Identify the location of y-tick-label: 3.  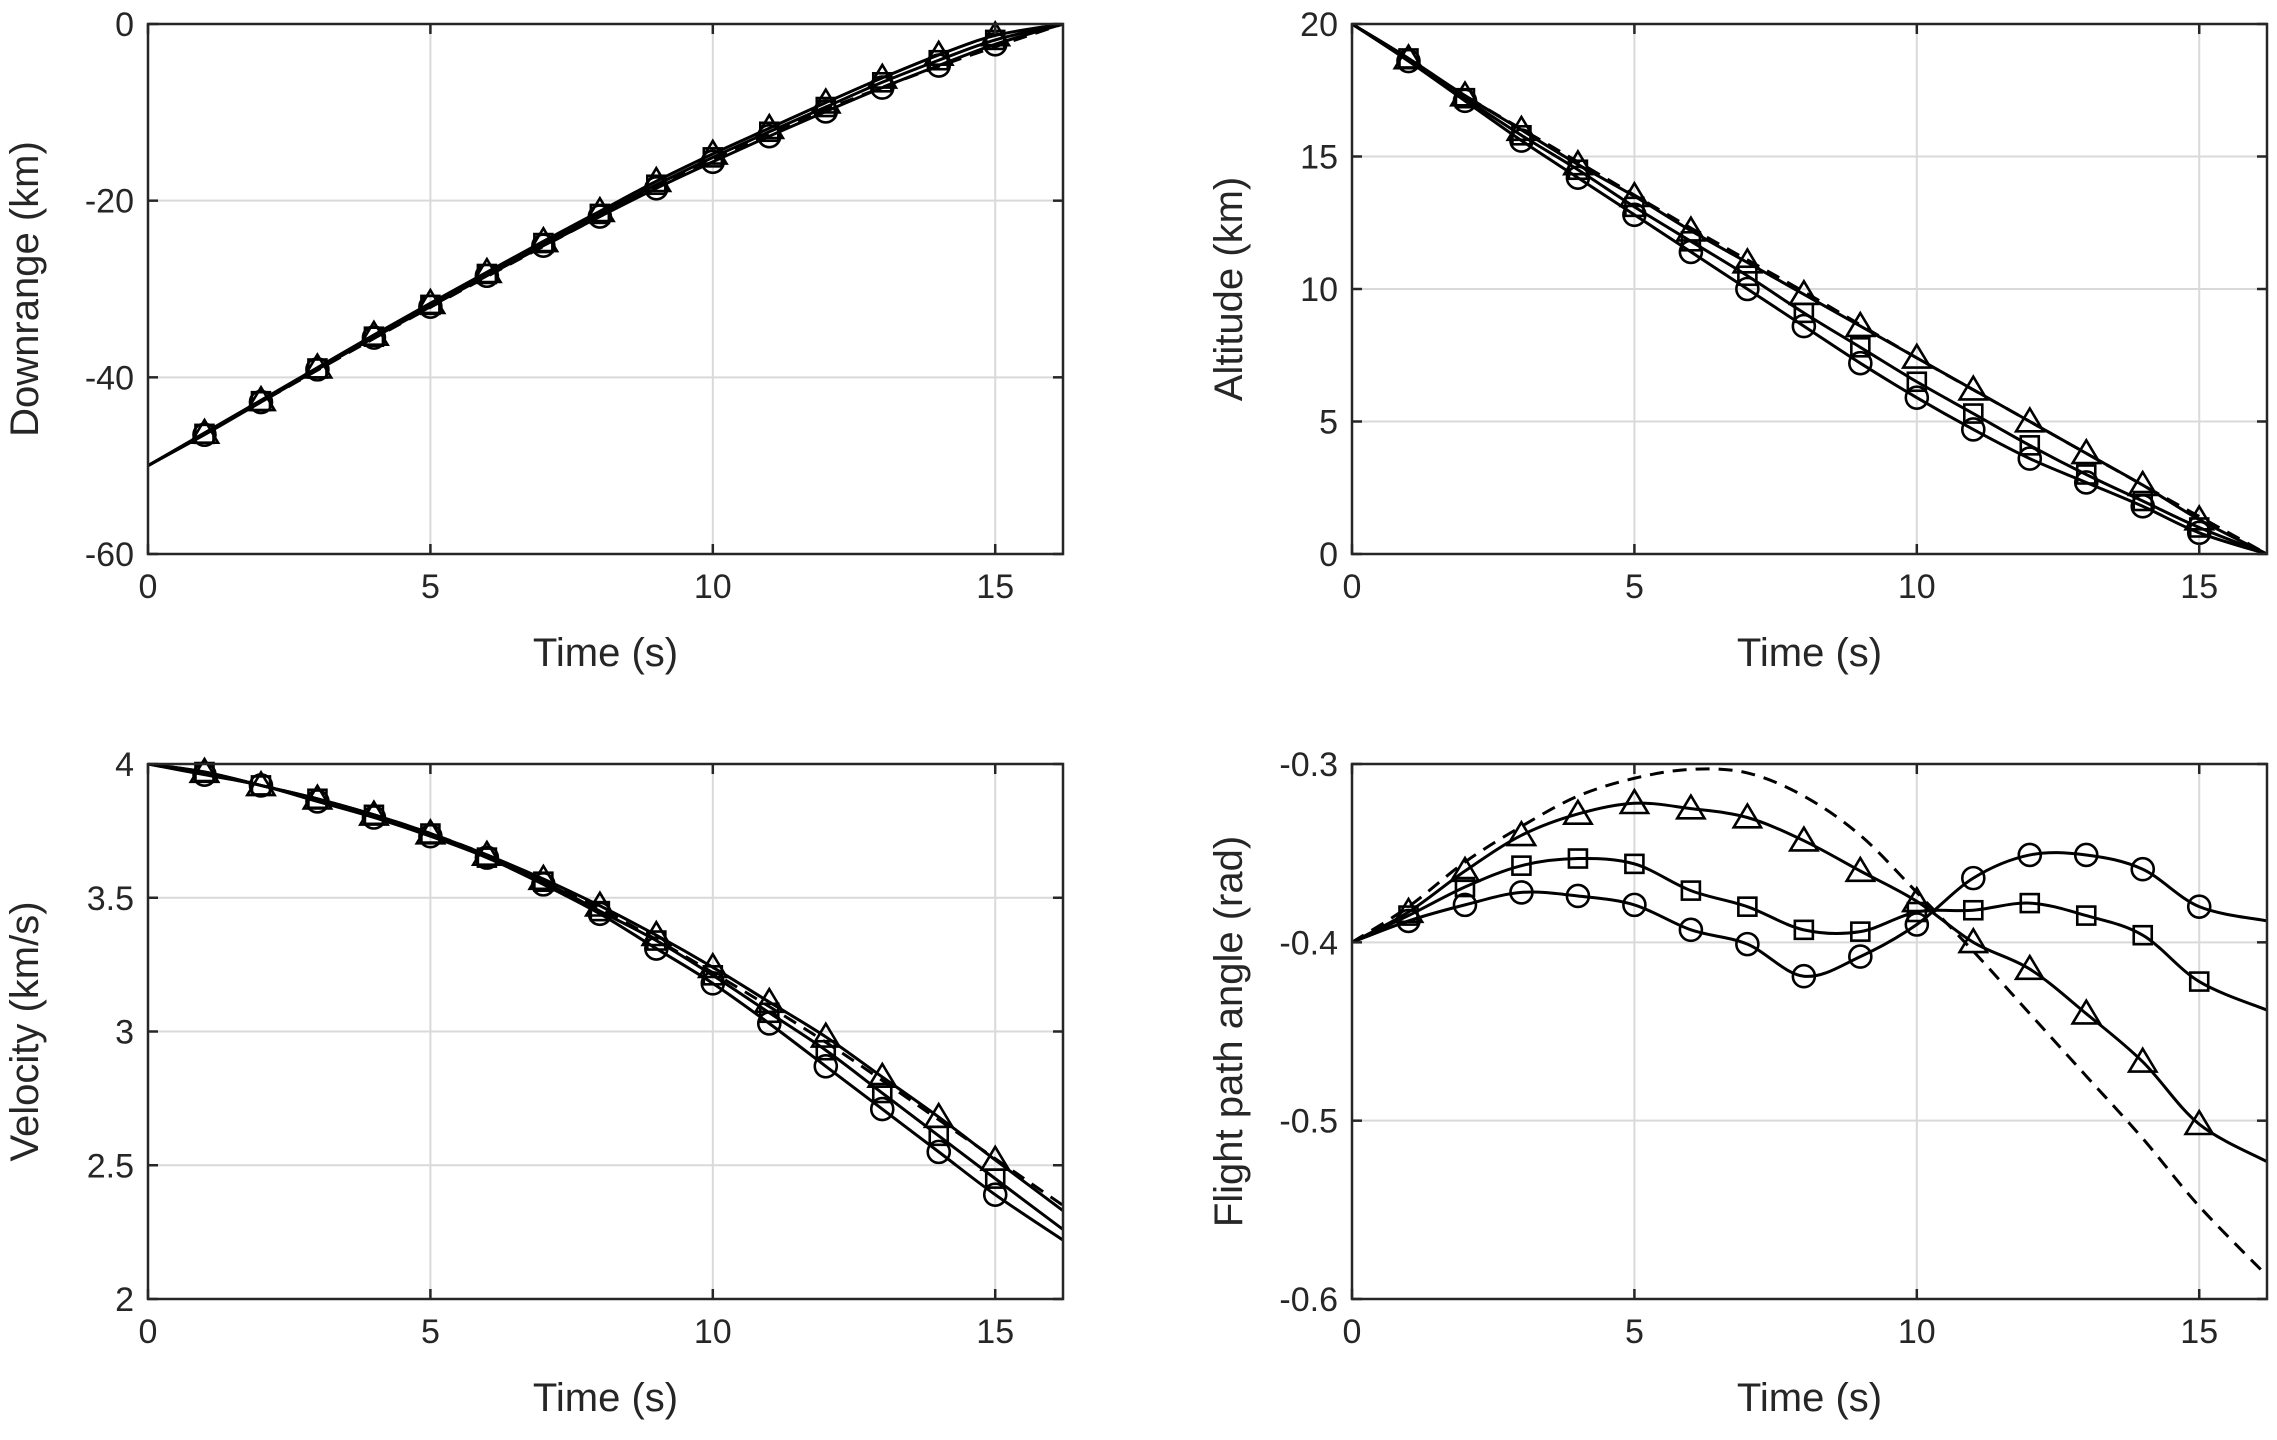
(124, 1033).